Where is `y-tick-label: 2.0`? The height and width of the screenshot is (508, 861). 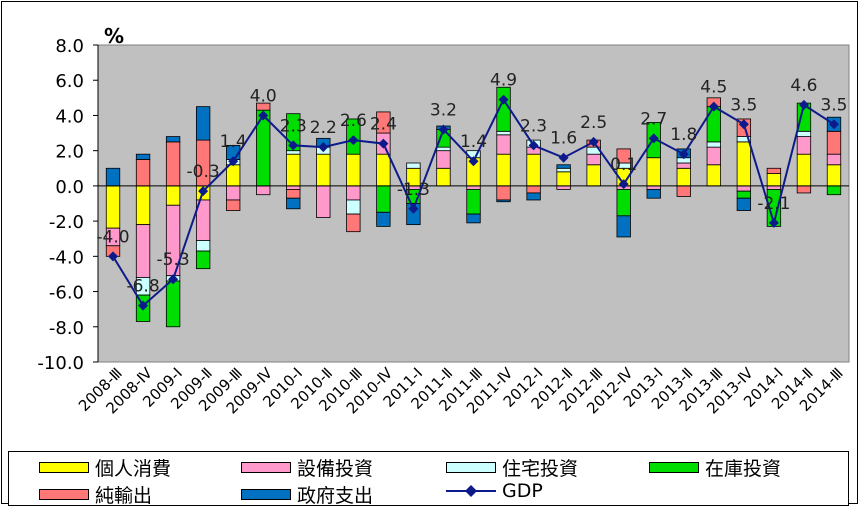
y-tick-label: 2.0 is located at coordinates (69, 152).